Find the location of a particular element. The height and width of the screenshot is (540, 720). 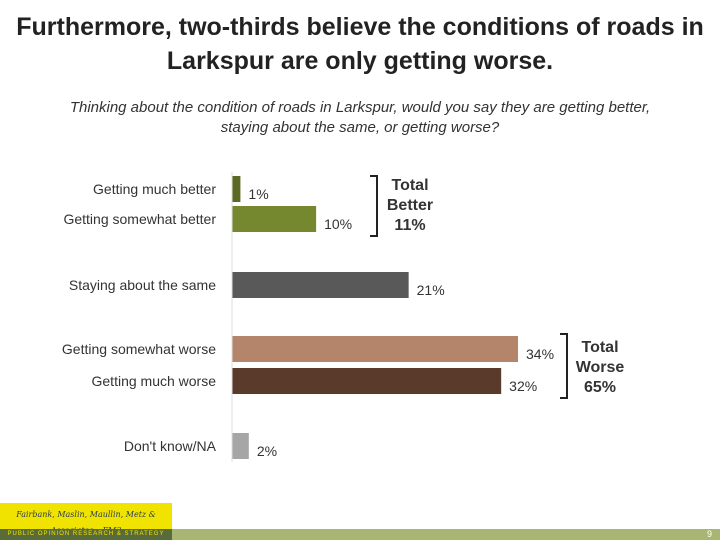

group-label-line: 11% is located at coordinates (410, 225).